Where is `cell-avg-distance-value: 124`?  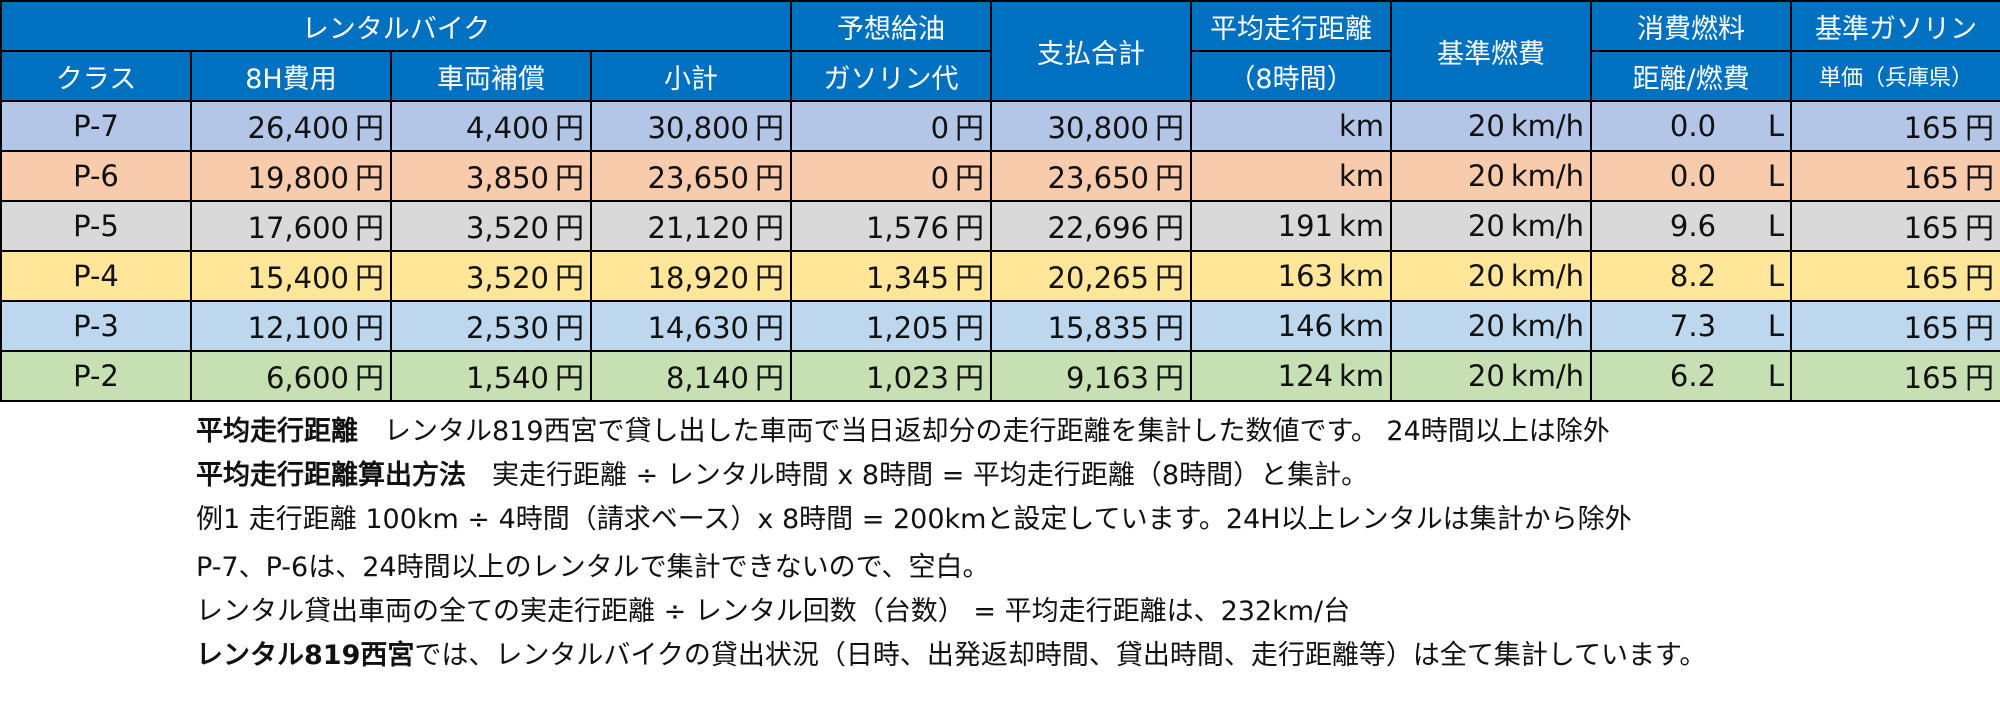 cell-avg-distance-value: 124 is located at coordinates (1305, 376).